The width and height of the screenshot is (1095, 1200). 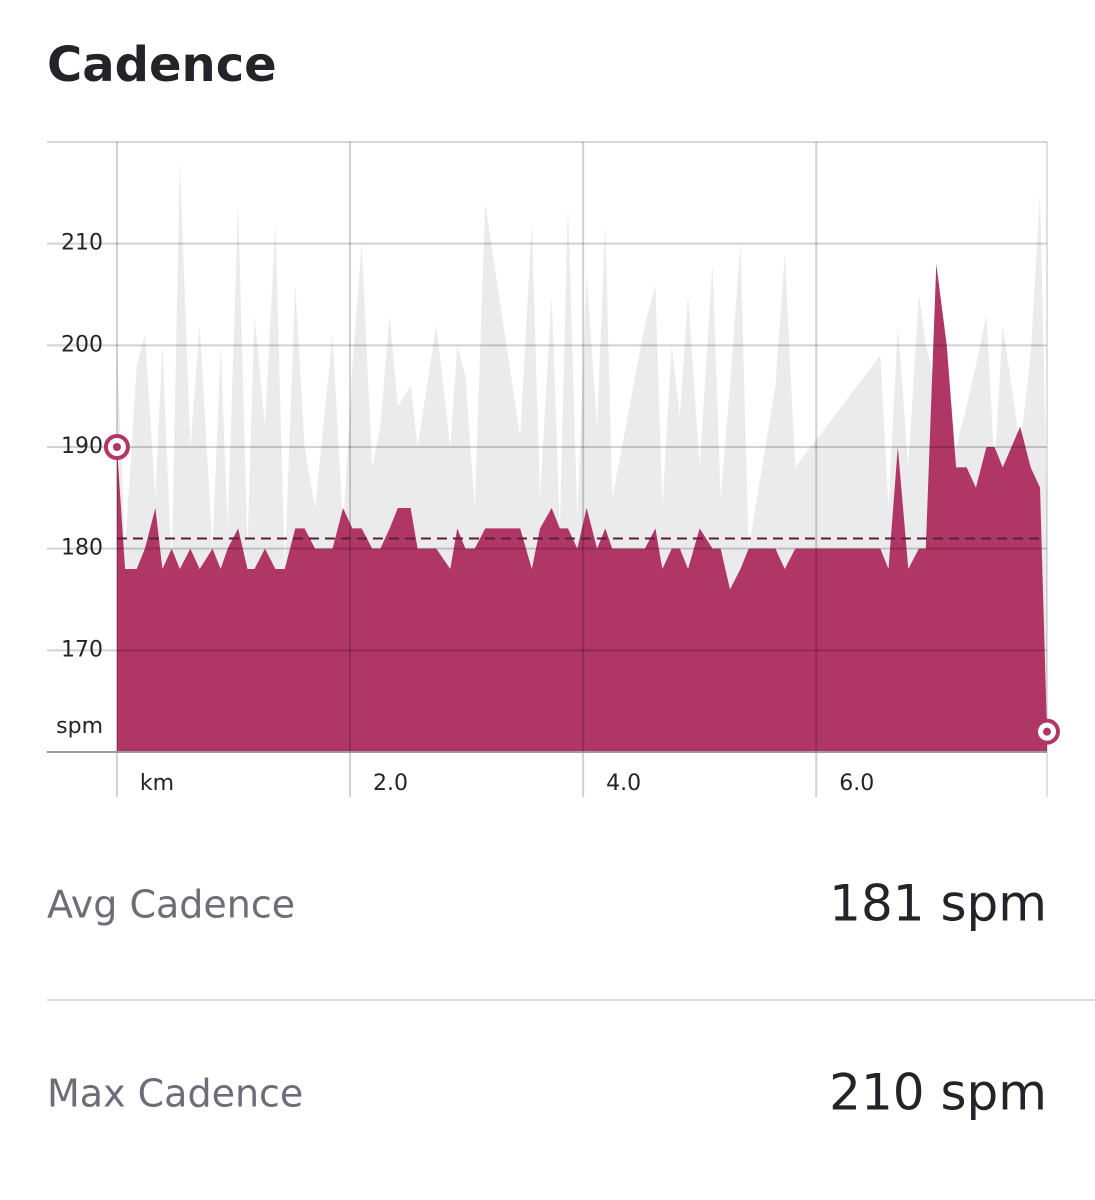 I want to click on stat-label: Avg Cadence, so click(x=171, y=905).